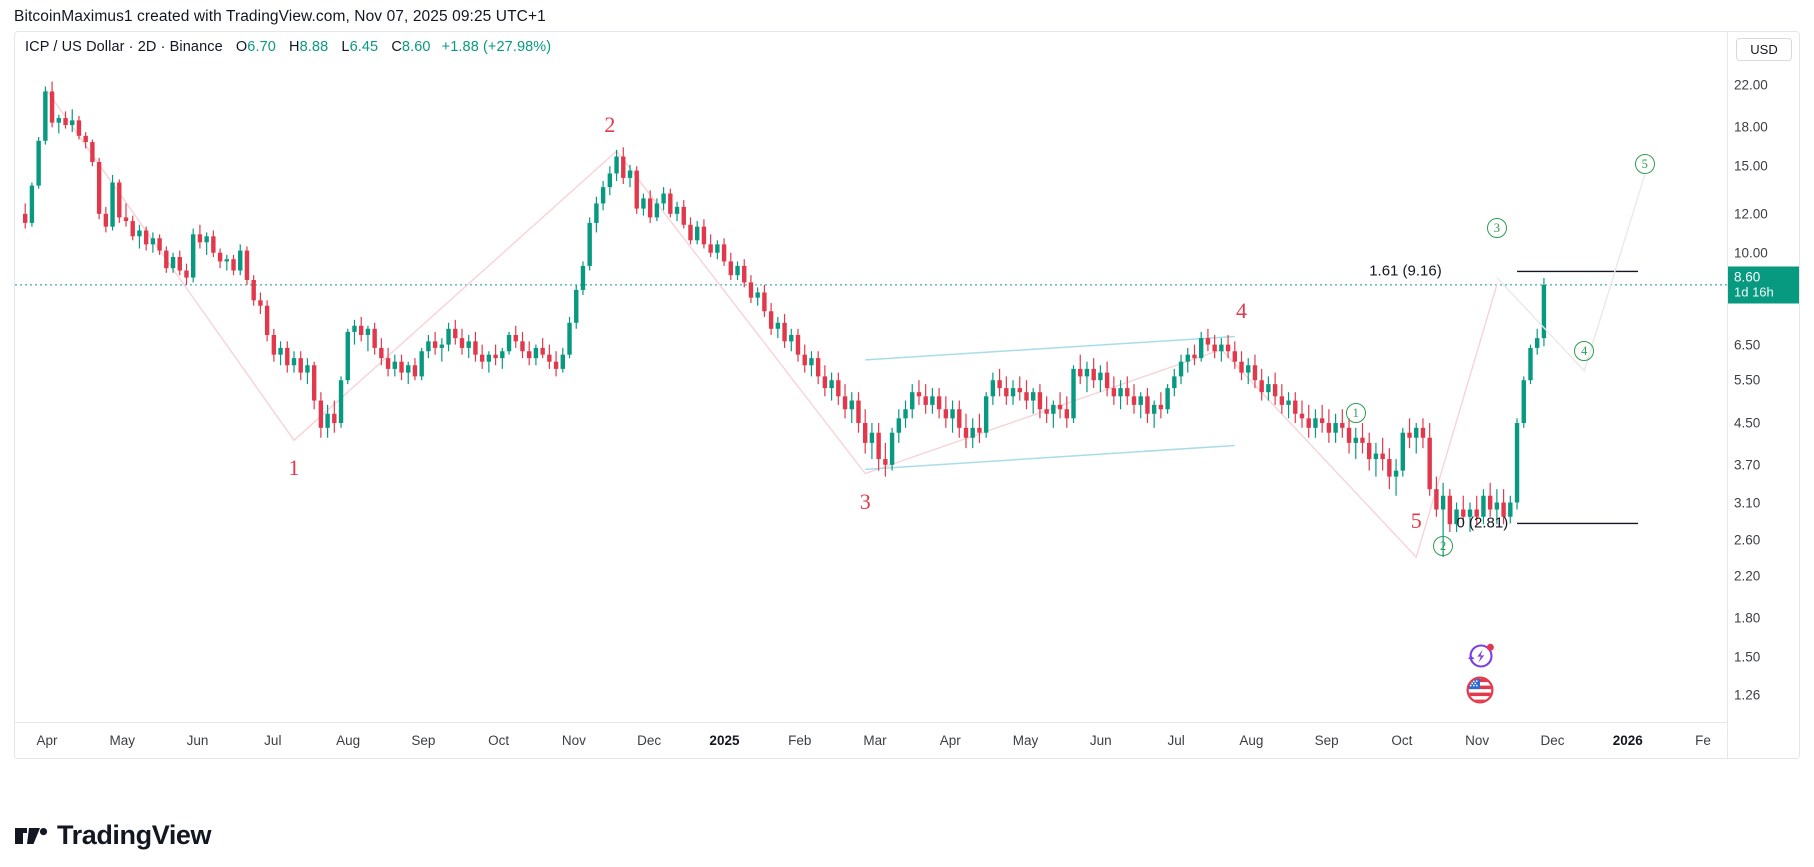  Describe the element at coordinates (800, 740) in the screenshot. I see `time-tick: Feb` at that location.